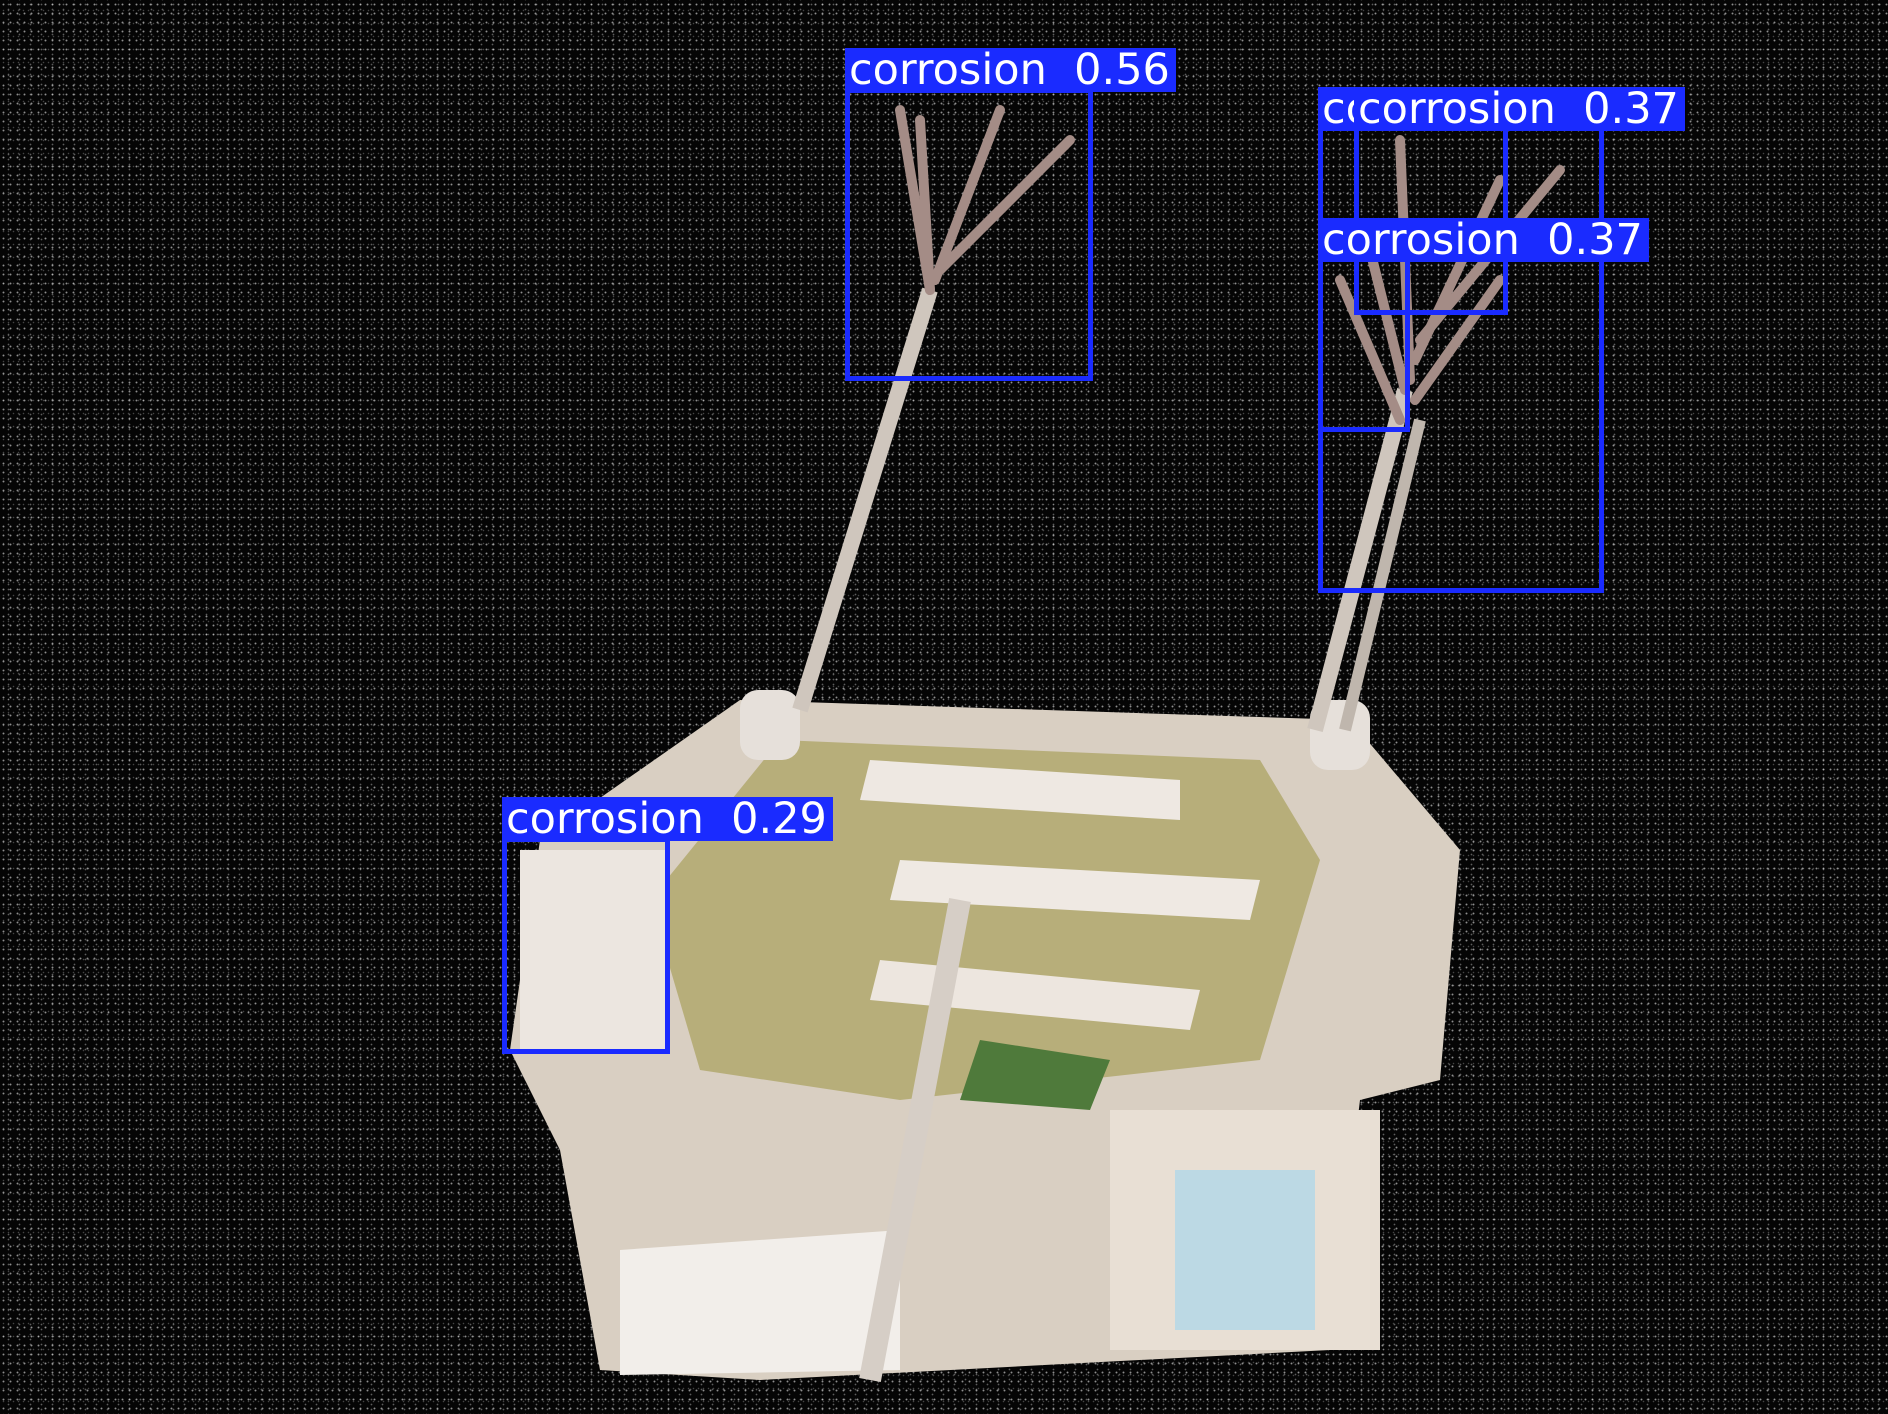  What do you see at coordinates (667, 819) in the screenshot?
I see `detection-label: corrosion 0.29` at bounding box center [667, 819].